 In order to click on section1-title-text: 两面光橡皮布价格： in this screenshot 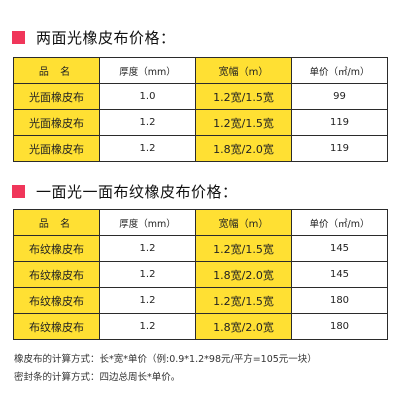, I will do `click(106, 38)`.